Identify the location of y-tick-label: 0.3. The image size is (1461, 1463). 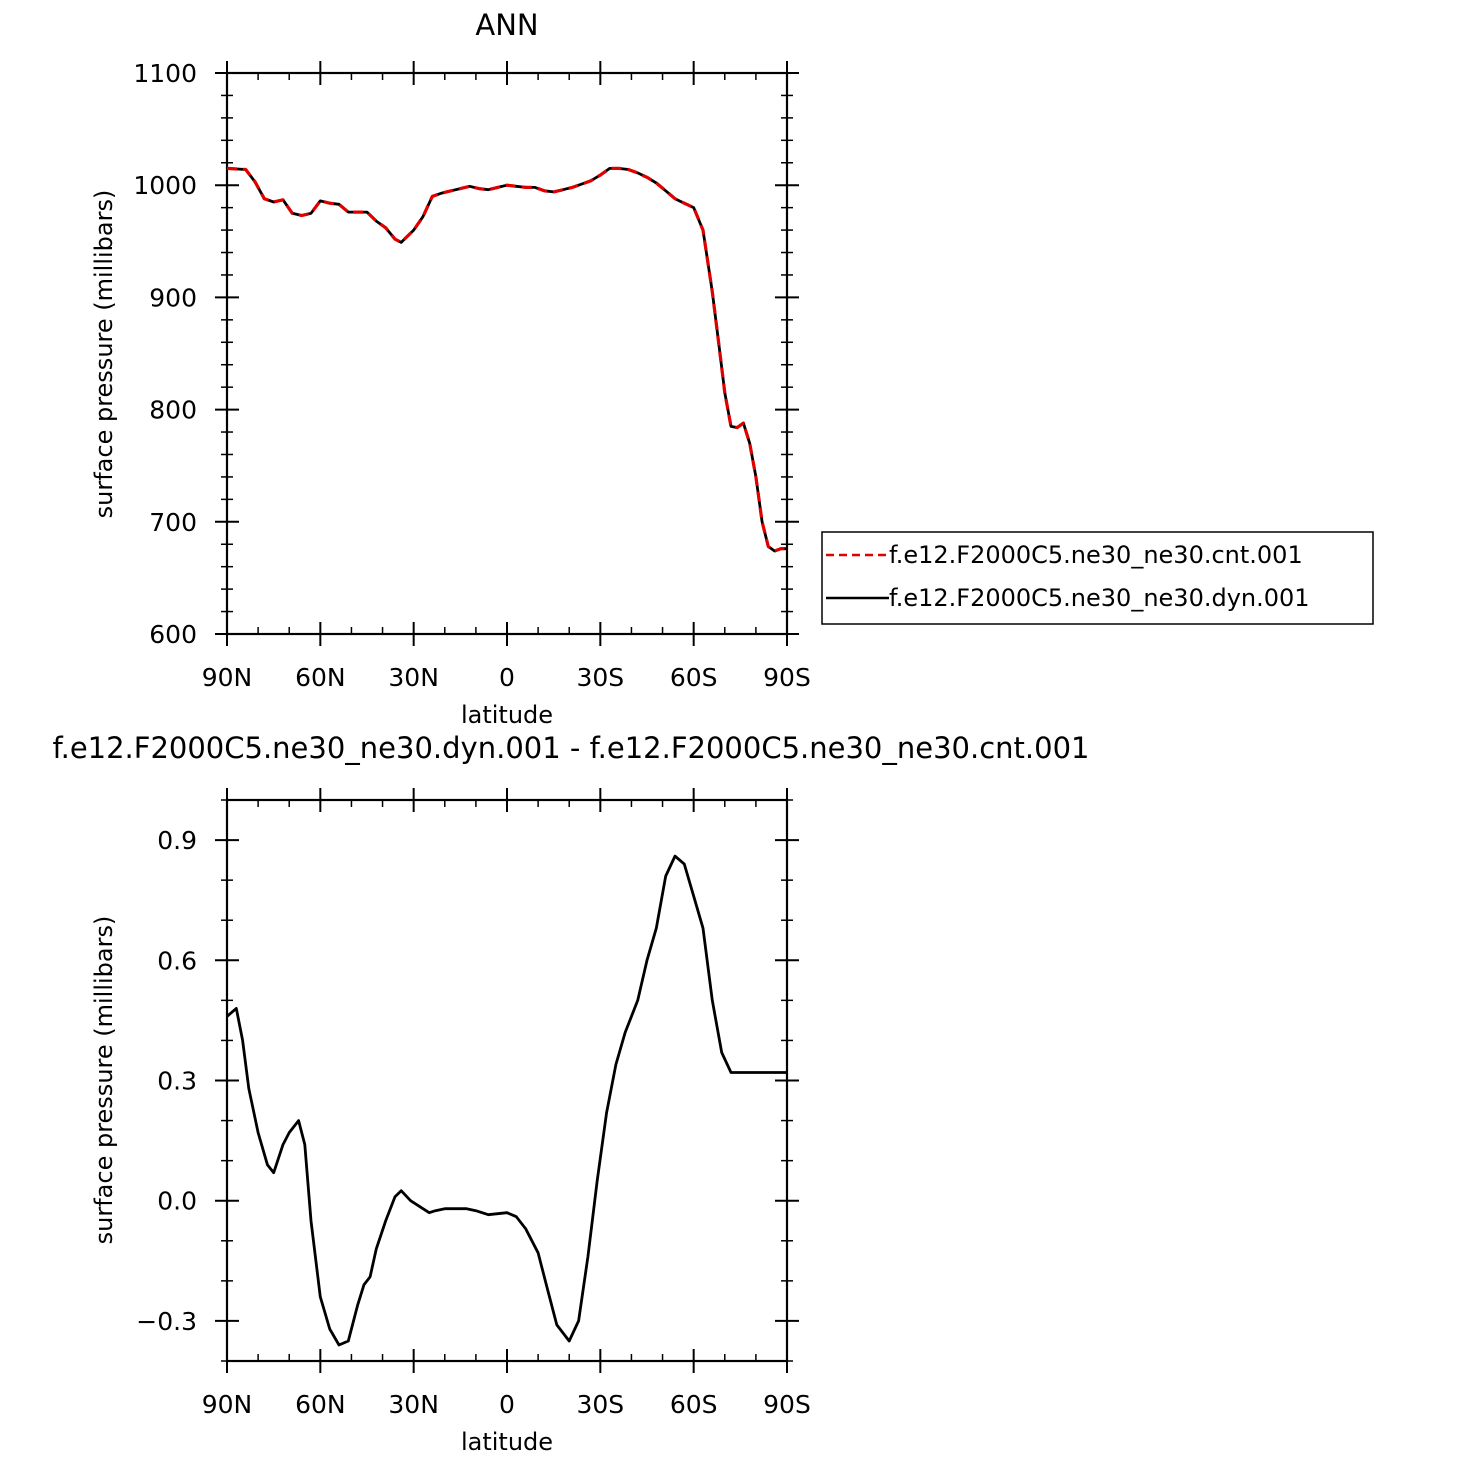
(177, 1081).